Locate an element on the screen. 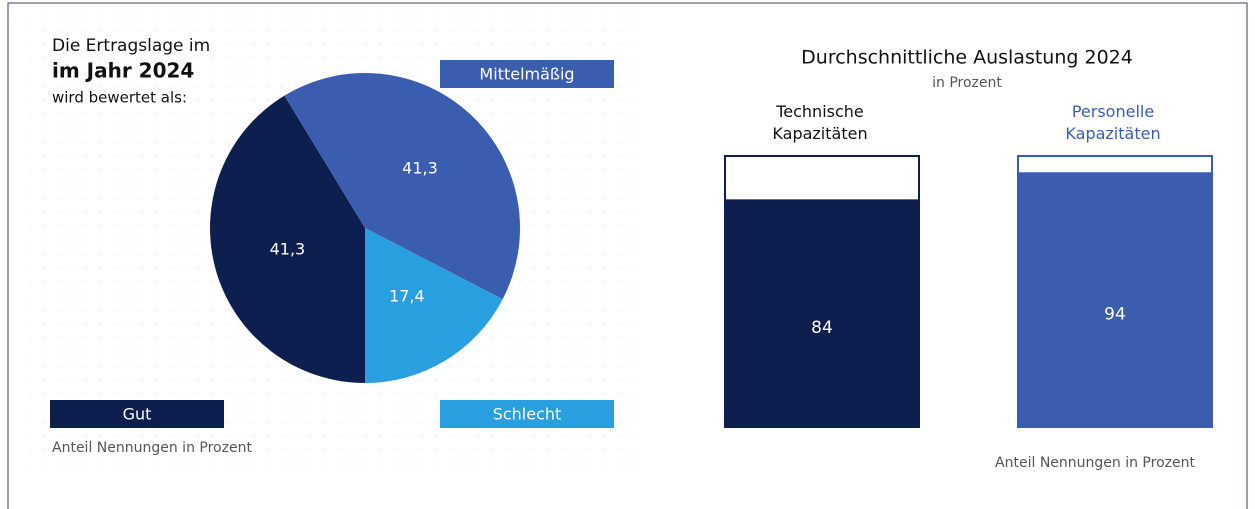 This screenshot has height=509, width=1255. bar-title: Durchschnittliche Auslastung 2024 is located at coordinates (967, 58).